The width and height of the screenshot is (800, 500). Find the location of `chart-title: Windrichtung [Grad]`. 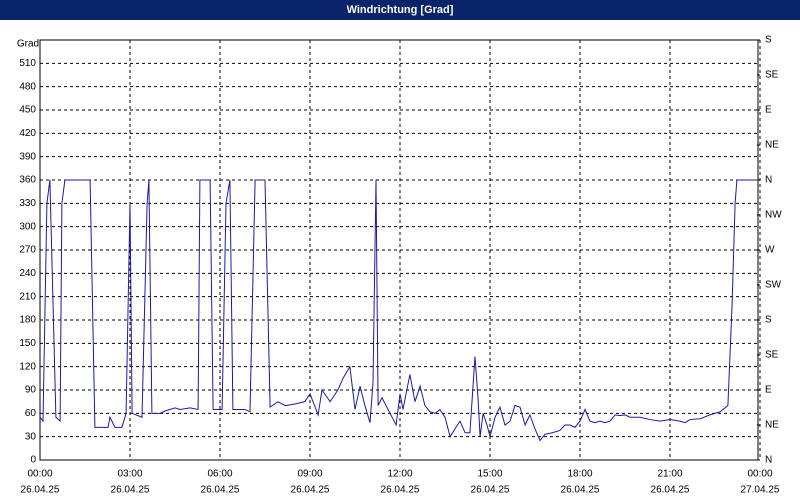

chart-title: Windrichtung [Grad] is located at coordinates (400, 10).